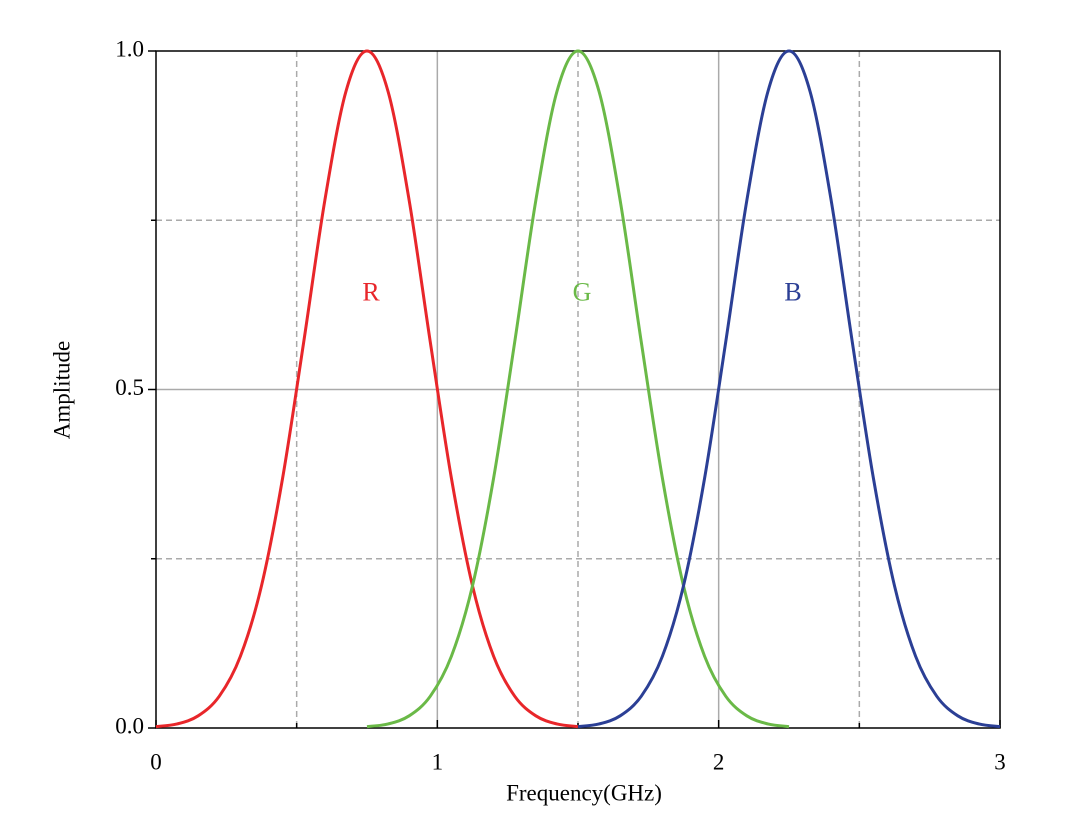  I want to click on series-label: B, so click(792, 292).